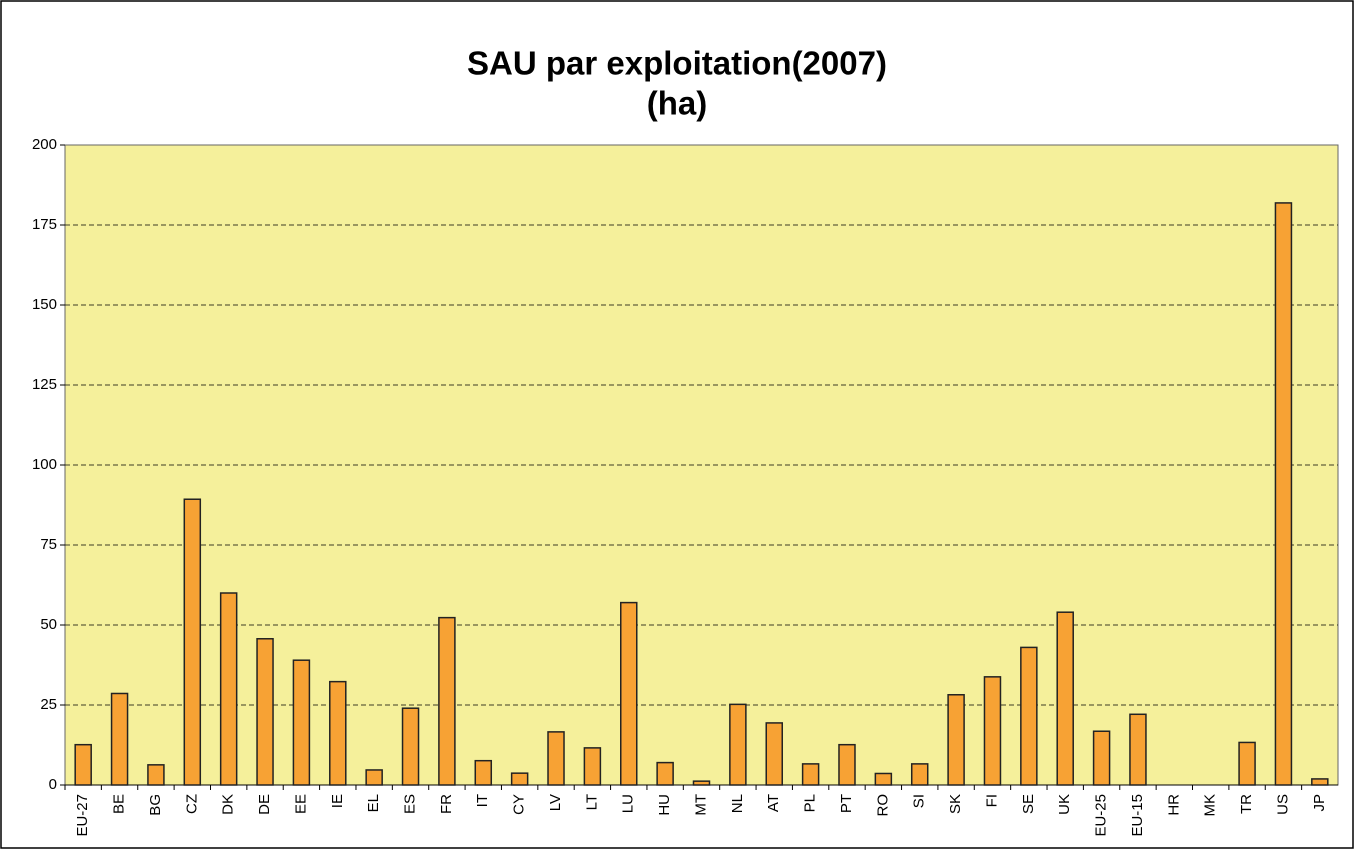 This screenshot has height=850, width=1355. What do you see at coordinates (882, 805) in the screenshot?
I see `x-tick-label: RO` at bounding box center [882, 805].